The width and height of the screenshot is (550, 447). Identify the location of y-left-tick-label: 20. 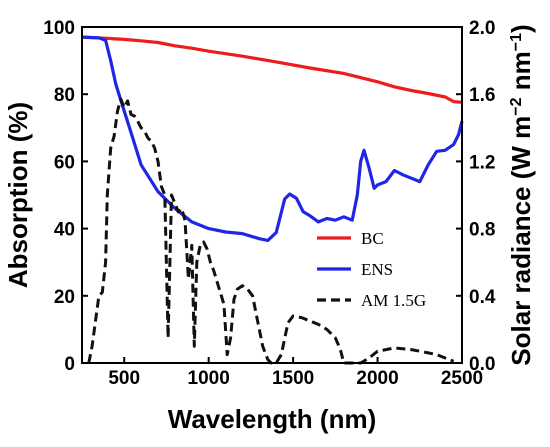
(64, 297).